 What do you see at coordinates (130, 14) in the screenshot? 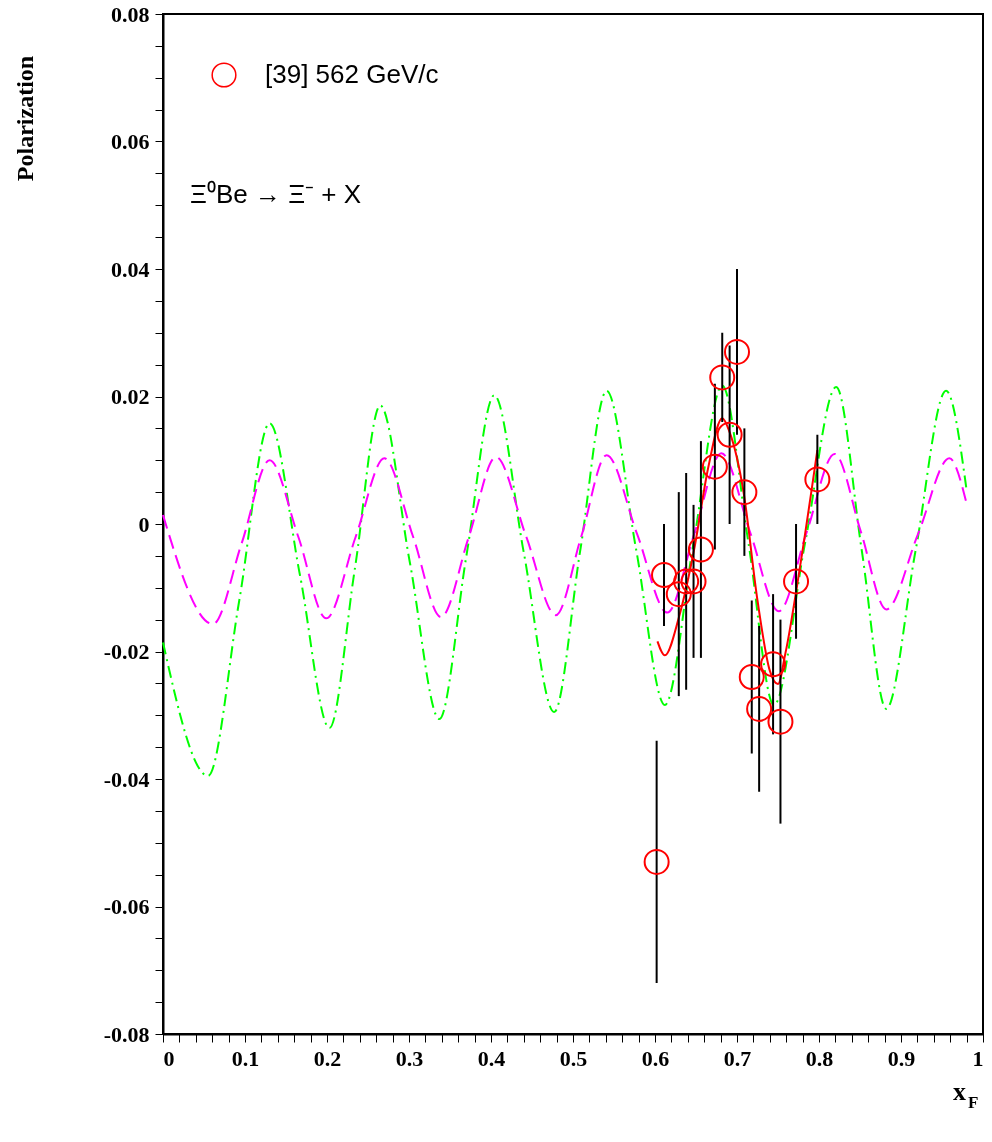
I see `y-tick-label: 0.08` at bounding box center [130, 14].